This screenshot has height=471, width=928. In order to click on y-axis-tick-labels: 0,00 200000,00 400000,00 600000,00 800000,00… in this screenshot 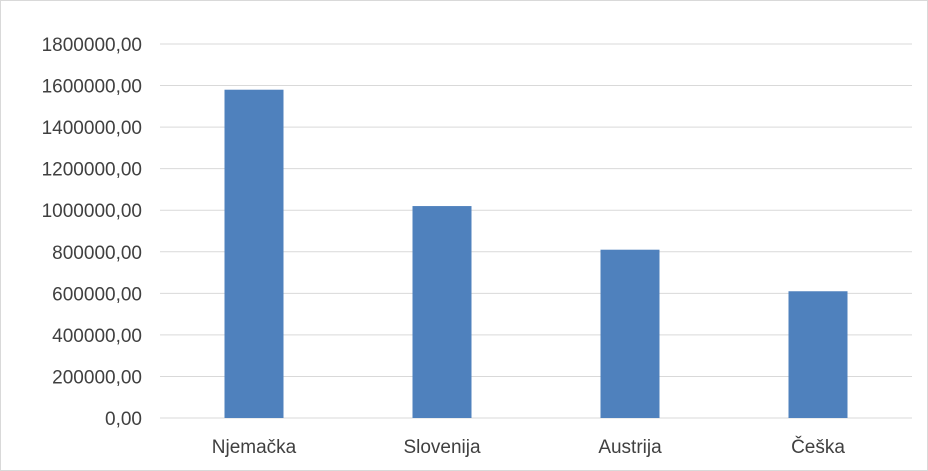, I will do `click(92, 232)`.